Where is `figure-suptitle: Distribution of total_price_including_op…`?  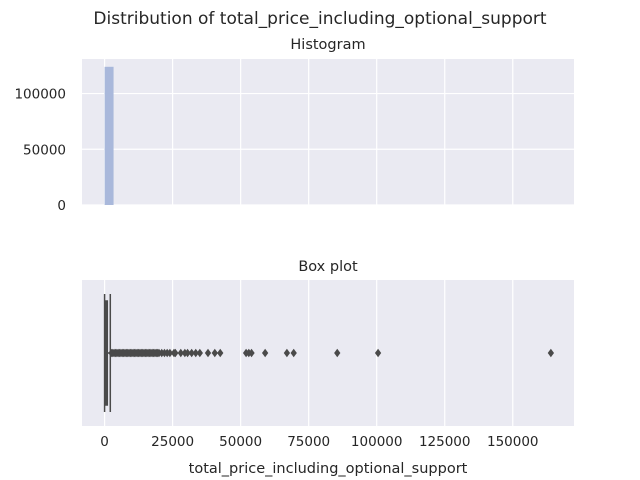
figure-suptitle: Distribution of total_price_including_op… is located at coordinates (319, 19).